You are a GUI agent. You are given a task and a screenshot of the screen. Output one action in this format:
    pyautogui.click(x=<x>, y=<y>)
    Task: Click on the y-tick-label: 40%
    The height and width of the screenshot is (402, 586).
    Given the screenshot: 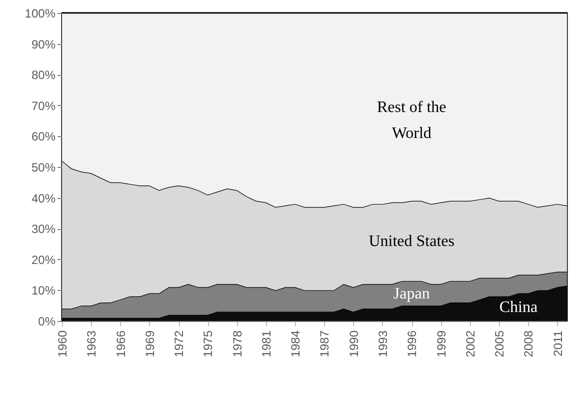 What is the action you would take?
    pyautogui.click(x=43, y=198)
    